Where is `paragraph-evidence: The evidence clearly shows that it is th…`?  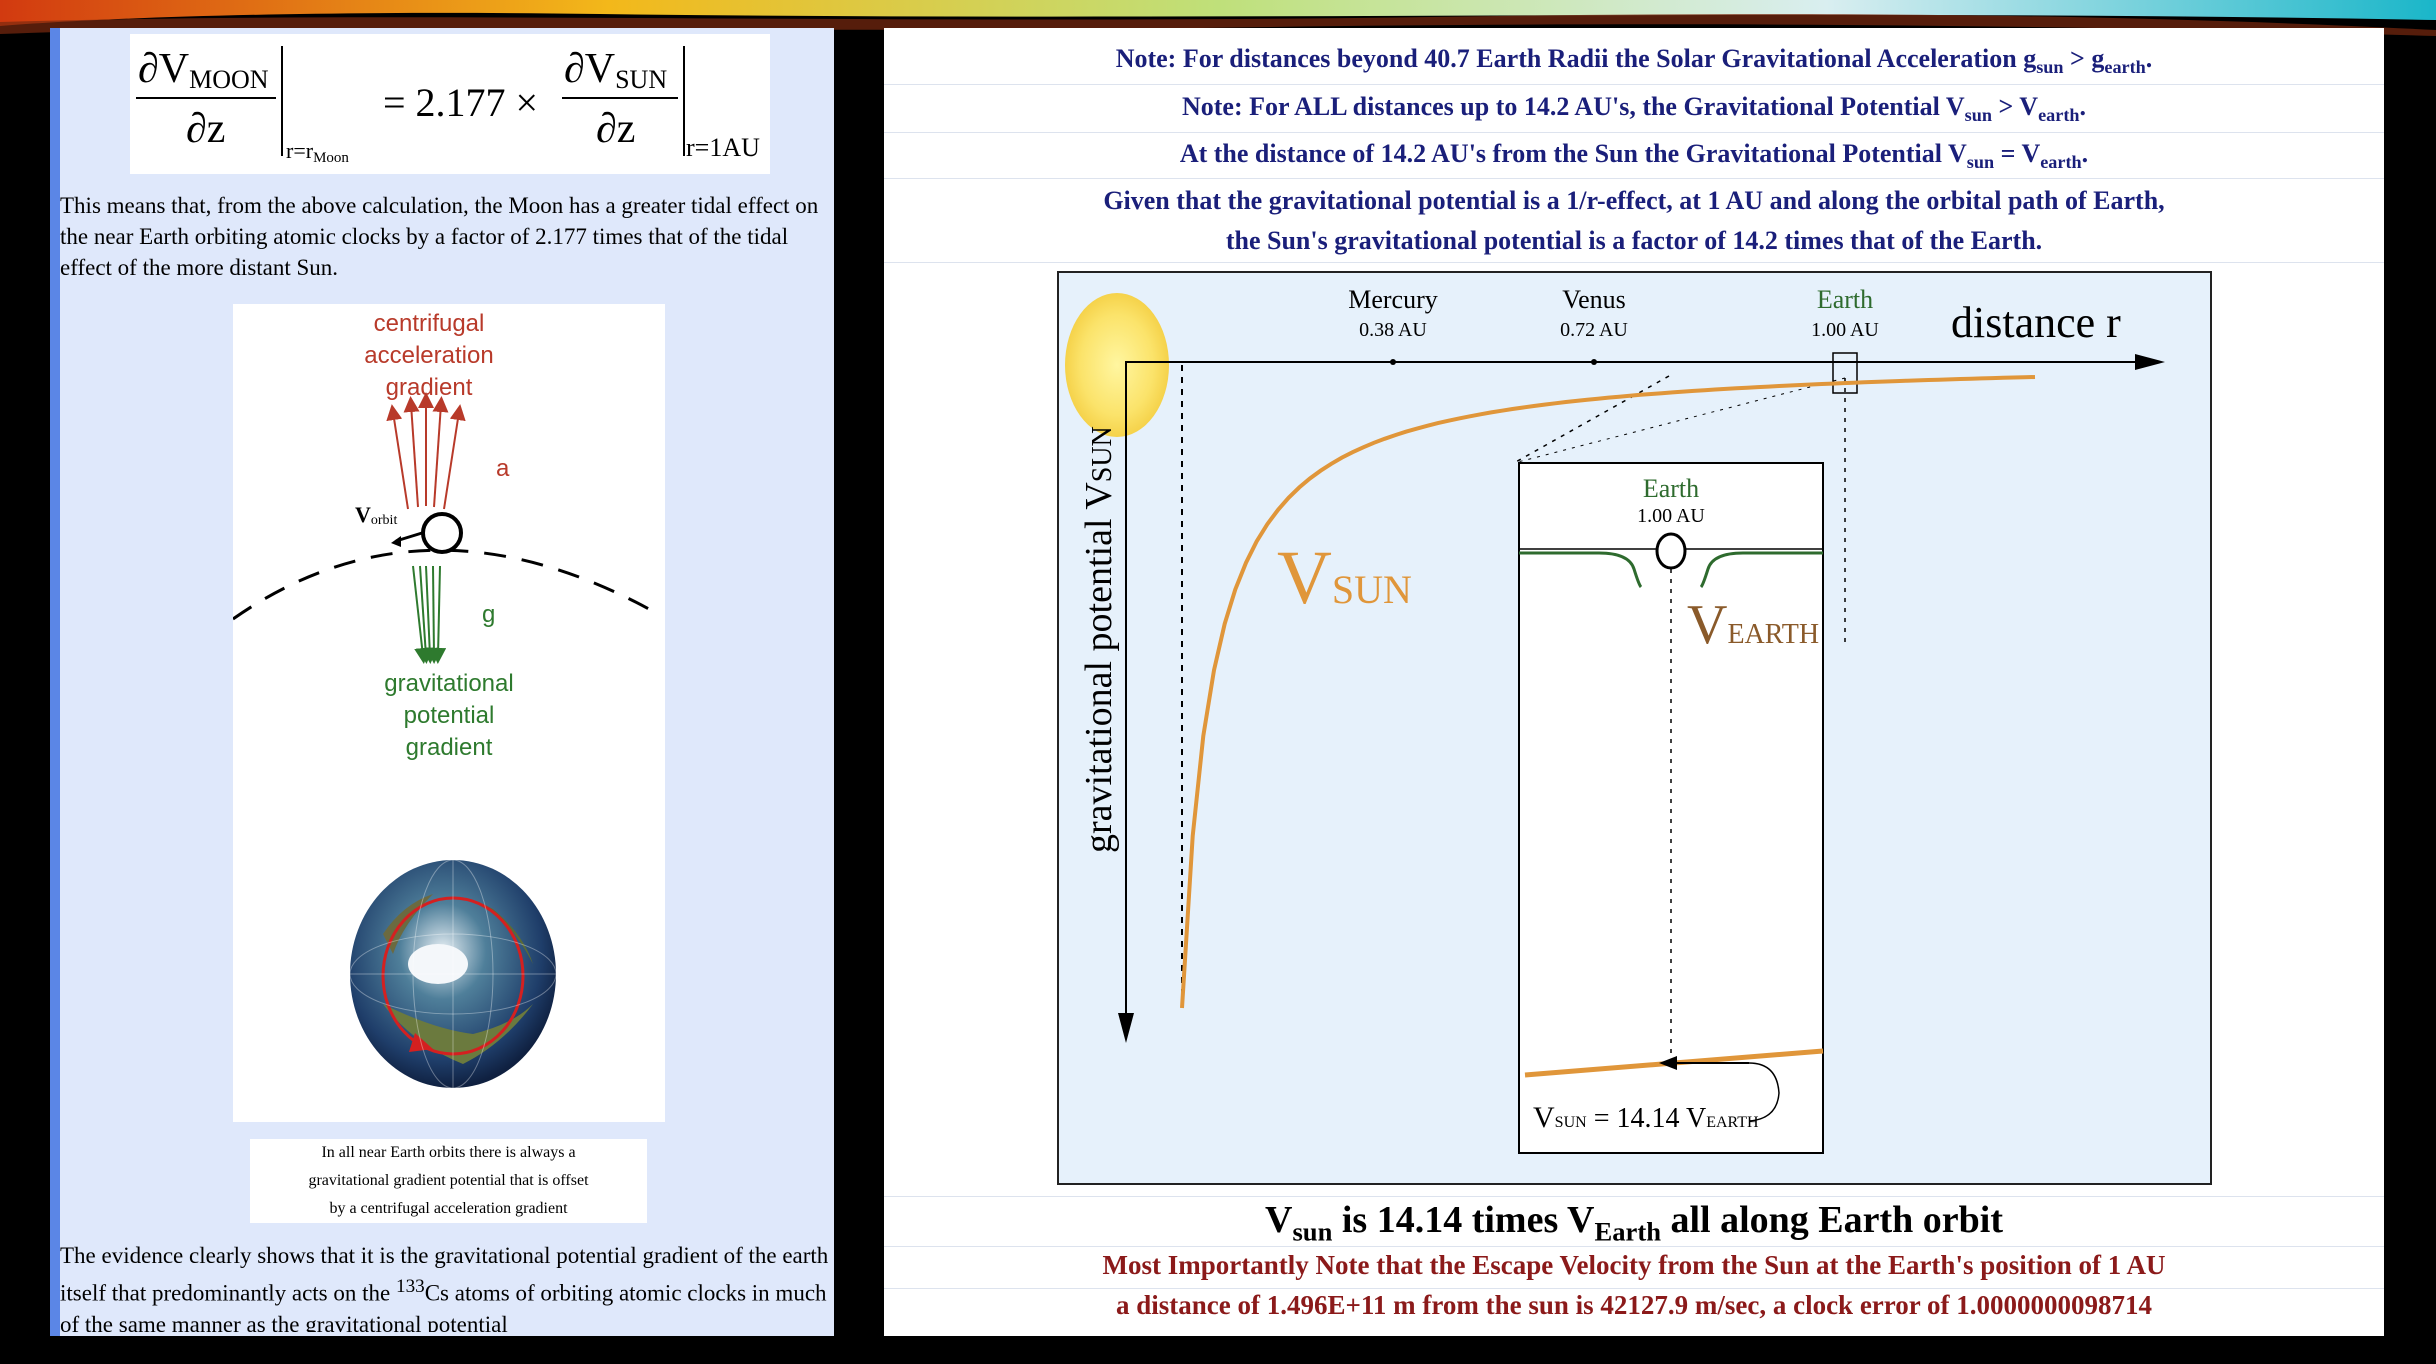 paragraph-evidence: The evidence clearly shows that it is th… is located at coordinates (444, 1287).